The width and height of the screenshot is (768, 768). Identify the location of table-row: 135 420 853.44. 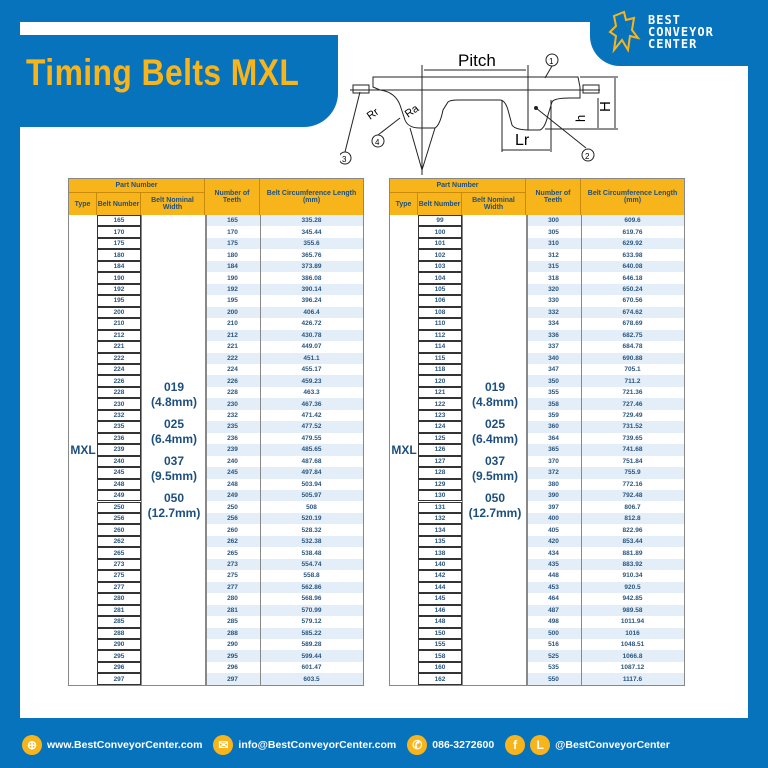
(537, 541).